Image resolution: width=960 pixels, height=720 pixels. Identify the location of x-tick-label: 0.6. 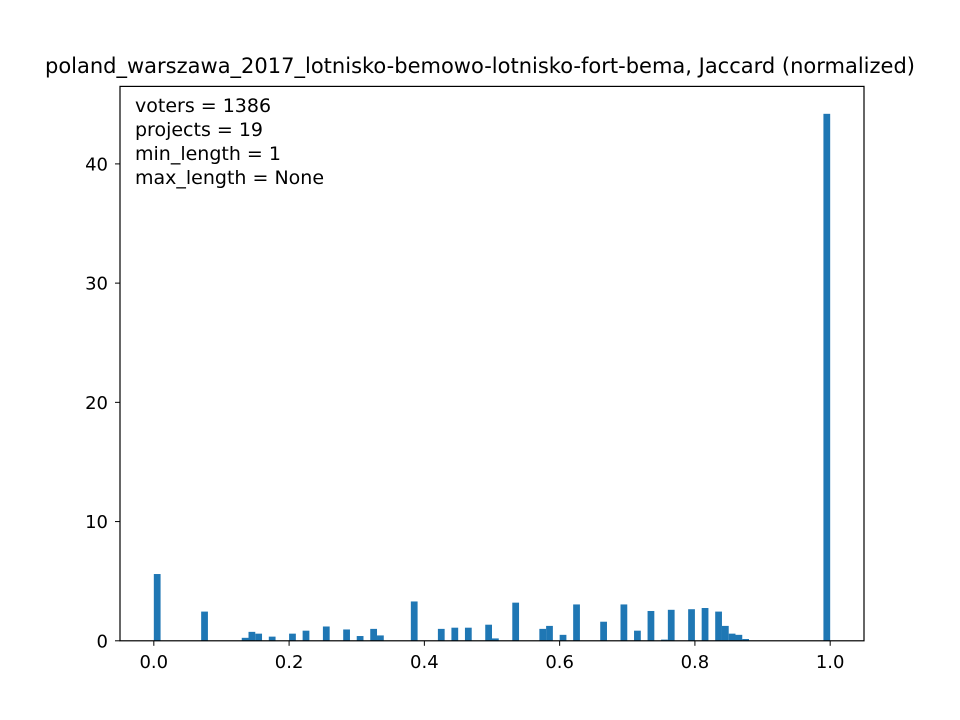
(559, 662).